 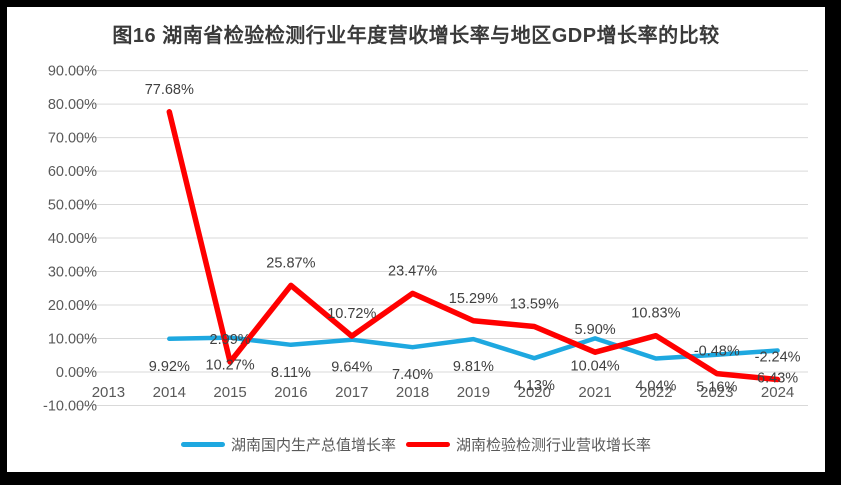 I want to click on data-label: 5.90%, so click(x=595, y=330).